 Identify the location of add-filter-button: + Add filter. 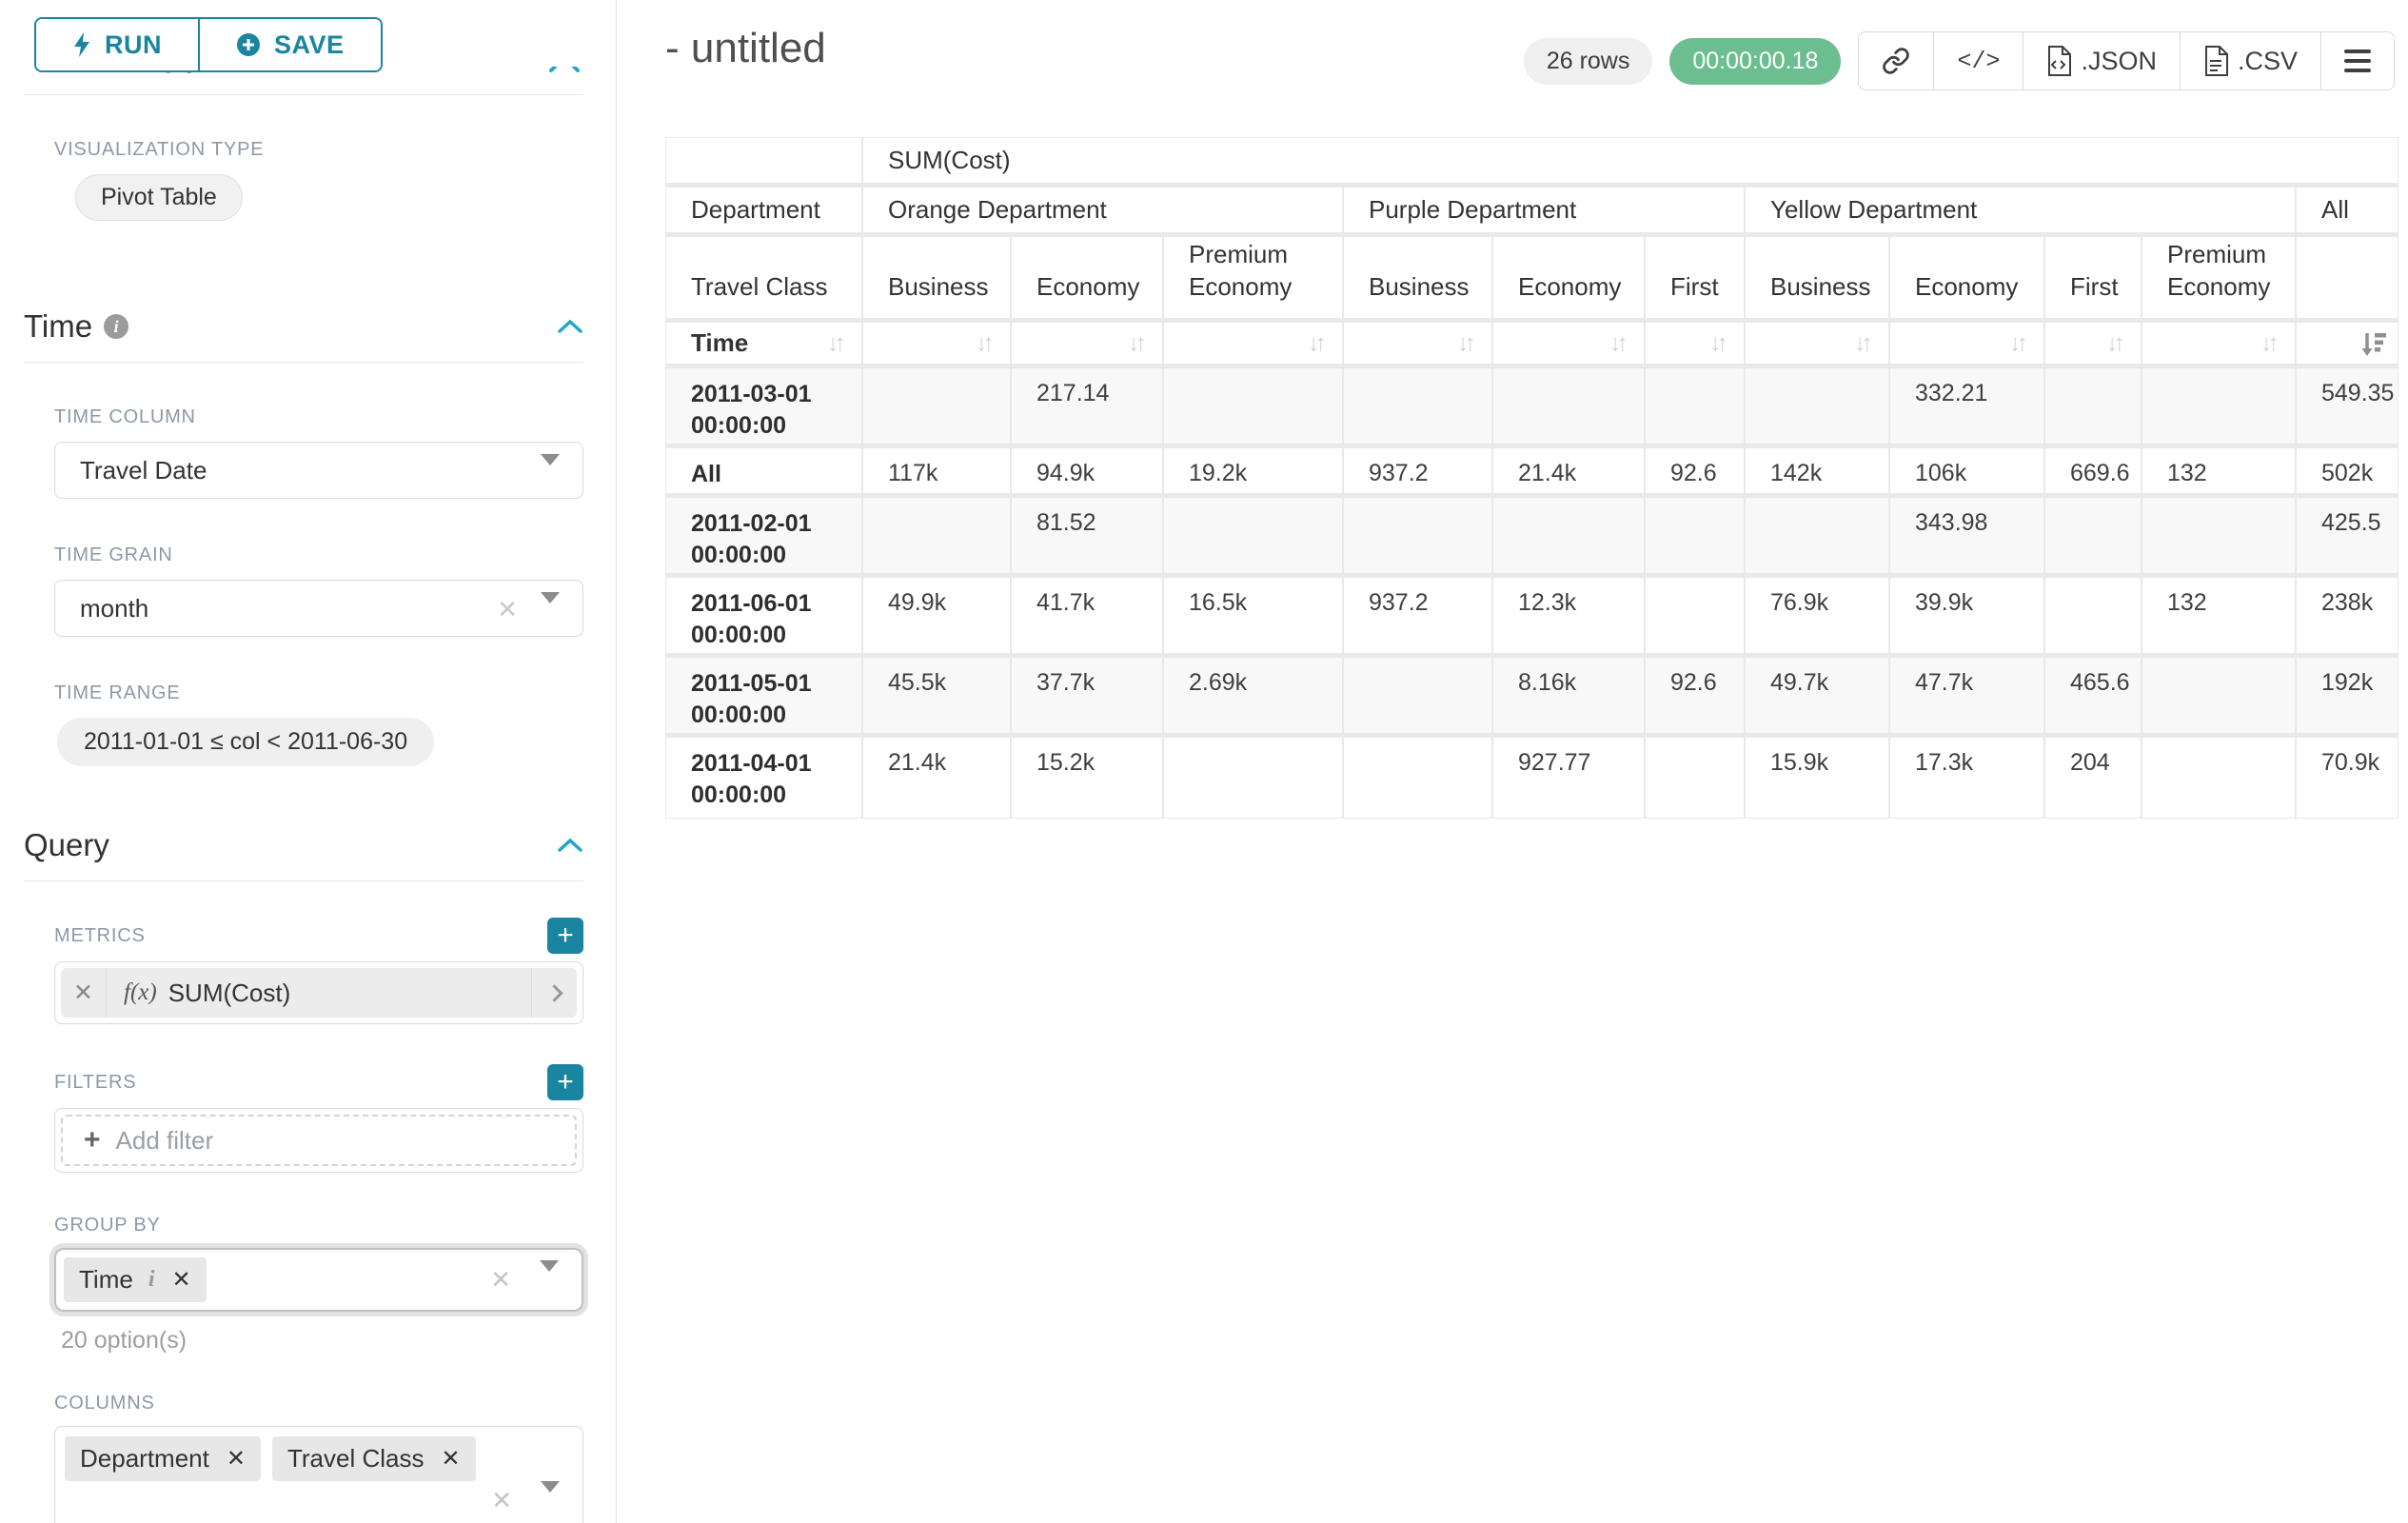
(319, 1141).